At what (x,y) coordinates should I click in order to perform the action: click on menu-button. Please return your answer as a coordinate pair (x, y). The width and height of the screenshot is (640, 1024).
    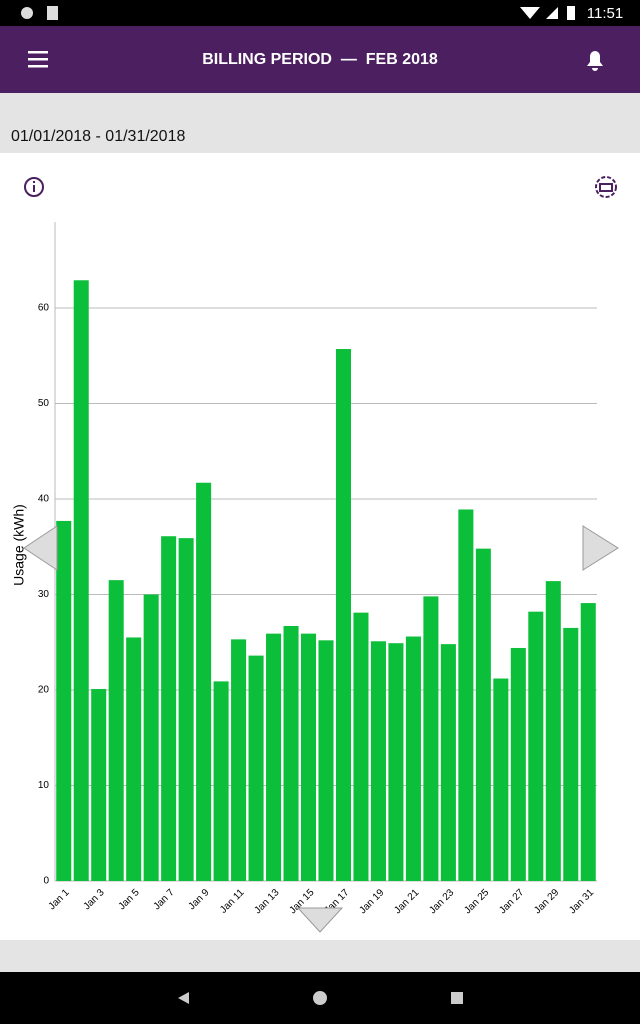
    Looking at the image, I should click on (38, 59).